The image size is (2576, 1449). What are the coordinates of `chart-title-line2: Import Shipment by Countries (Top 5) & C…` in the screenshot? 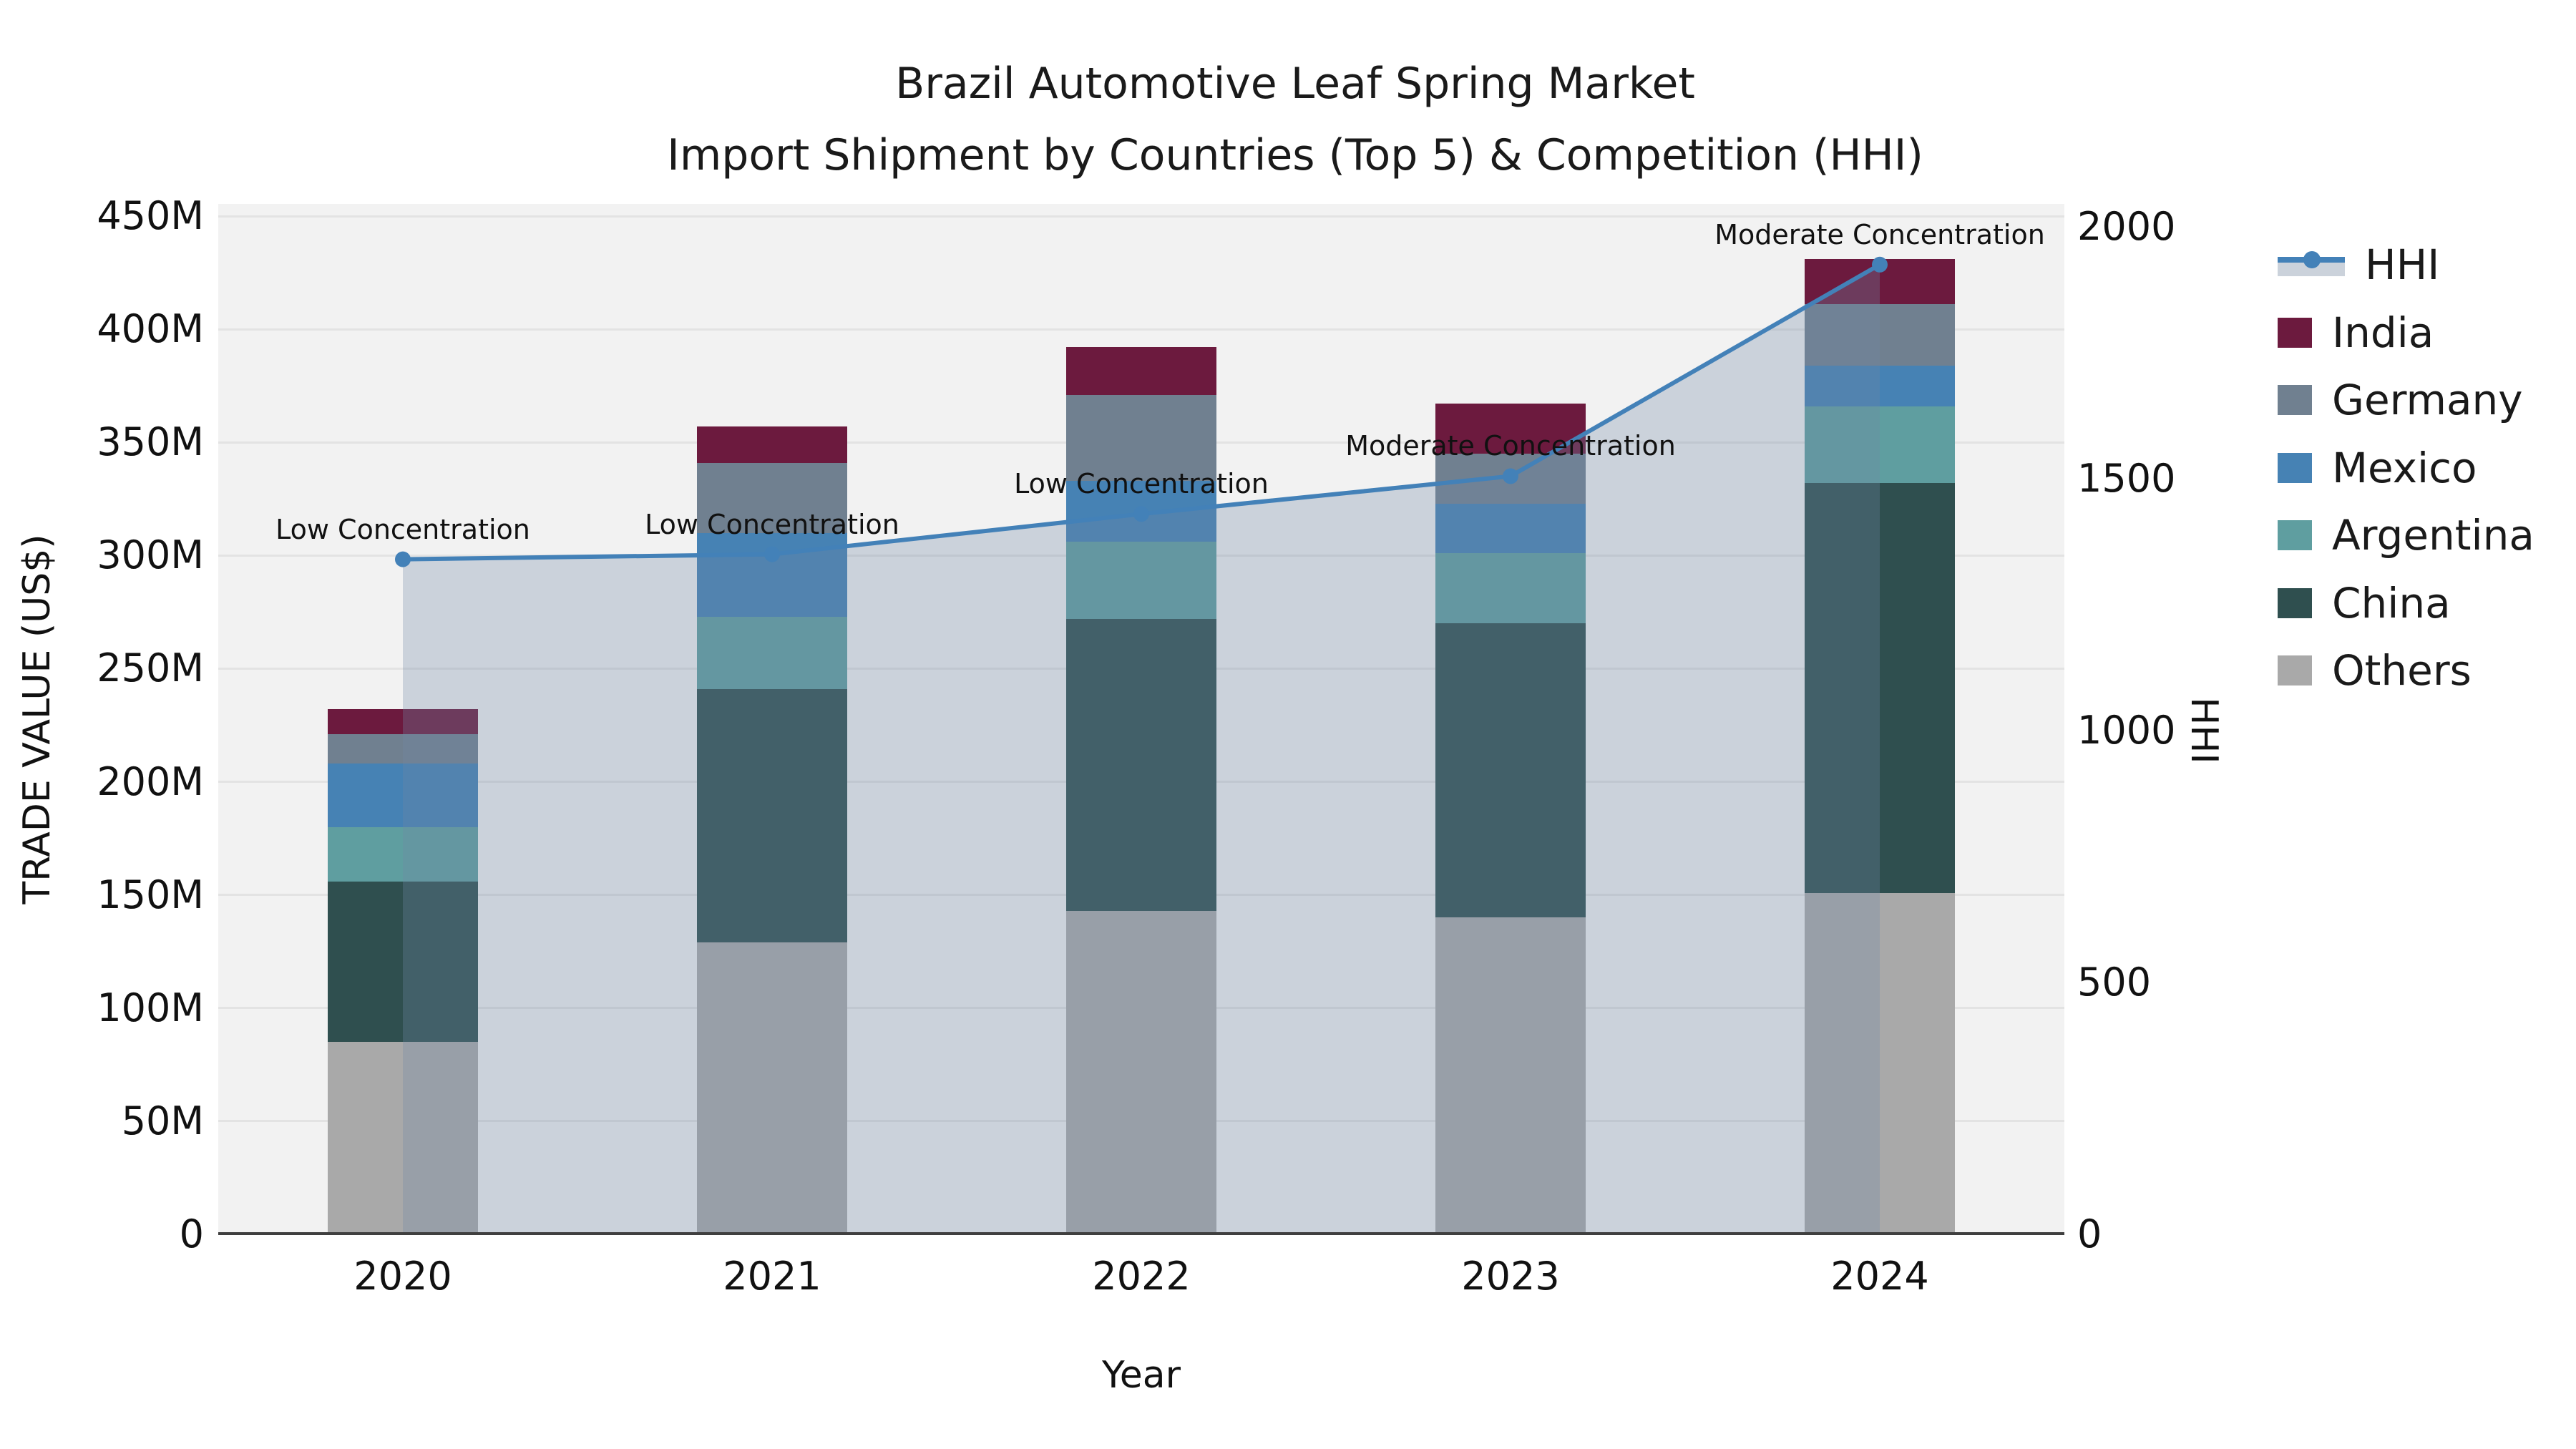 It's located at (1295, 155).